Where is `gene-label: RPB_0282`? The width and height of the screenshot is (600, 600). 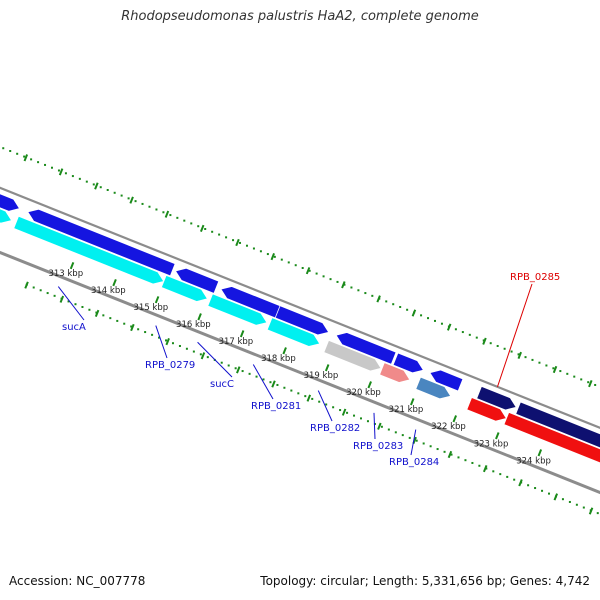 gene-label: RPB_0282 is located at coordinates (335, 428).